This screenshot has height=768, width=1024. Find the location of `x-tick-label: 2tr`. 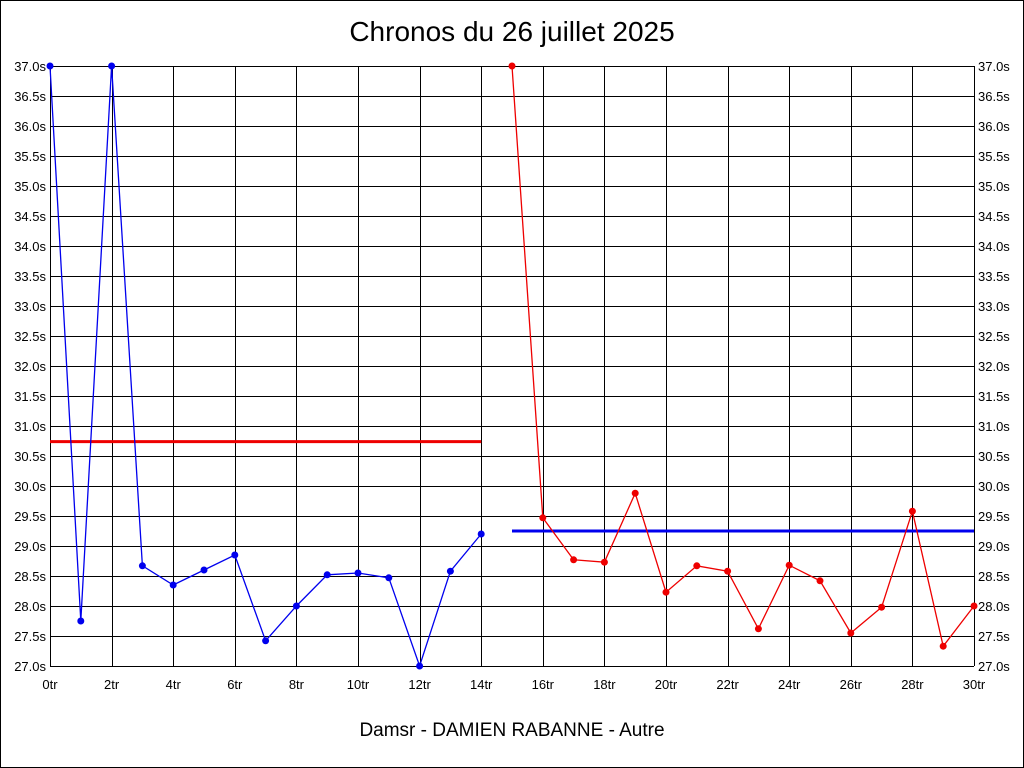

x-tick-label: 2tr is located at coordinates (112, 684).